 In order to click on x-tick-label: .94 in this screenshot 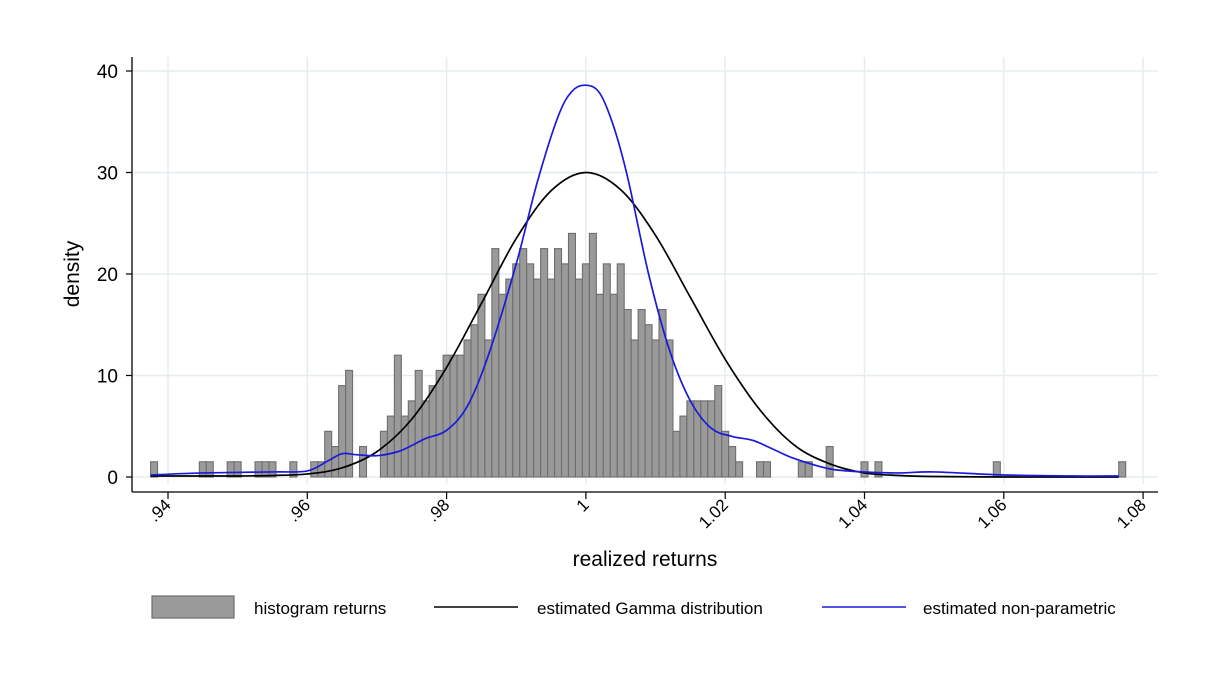, I will do `click(160, 510)`.